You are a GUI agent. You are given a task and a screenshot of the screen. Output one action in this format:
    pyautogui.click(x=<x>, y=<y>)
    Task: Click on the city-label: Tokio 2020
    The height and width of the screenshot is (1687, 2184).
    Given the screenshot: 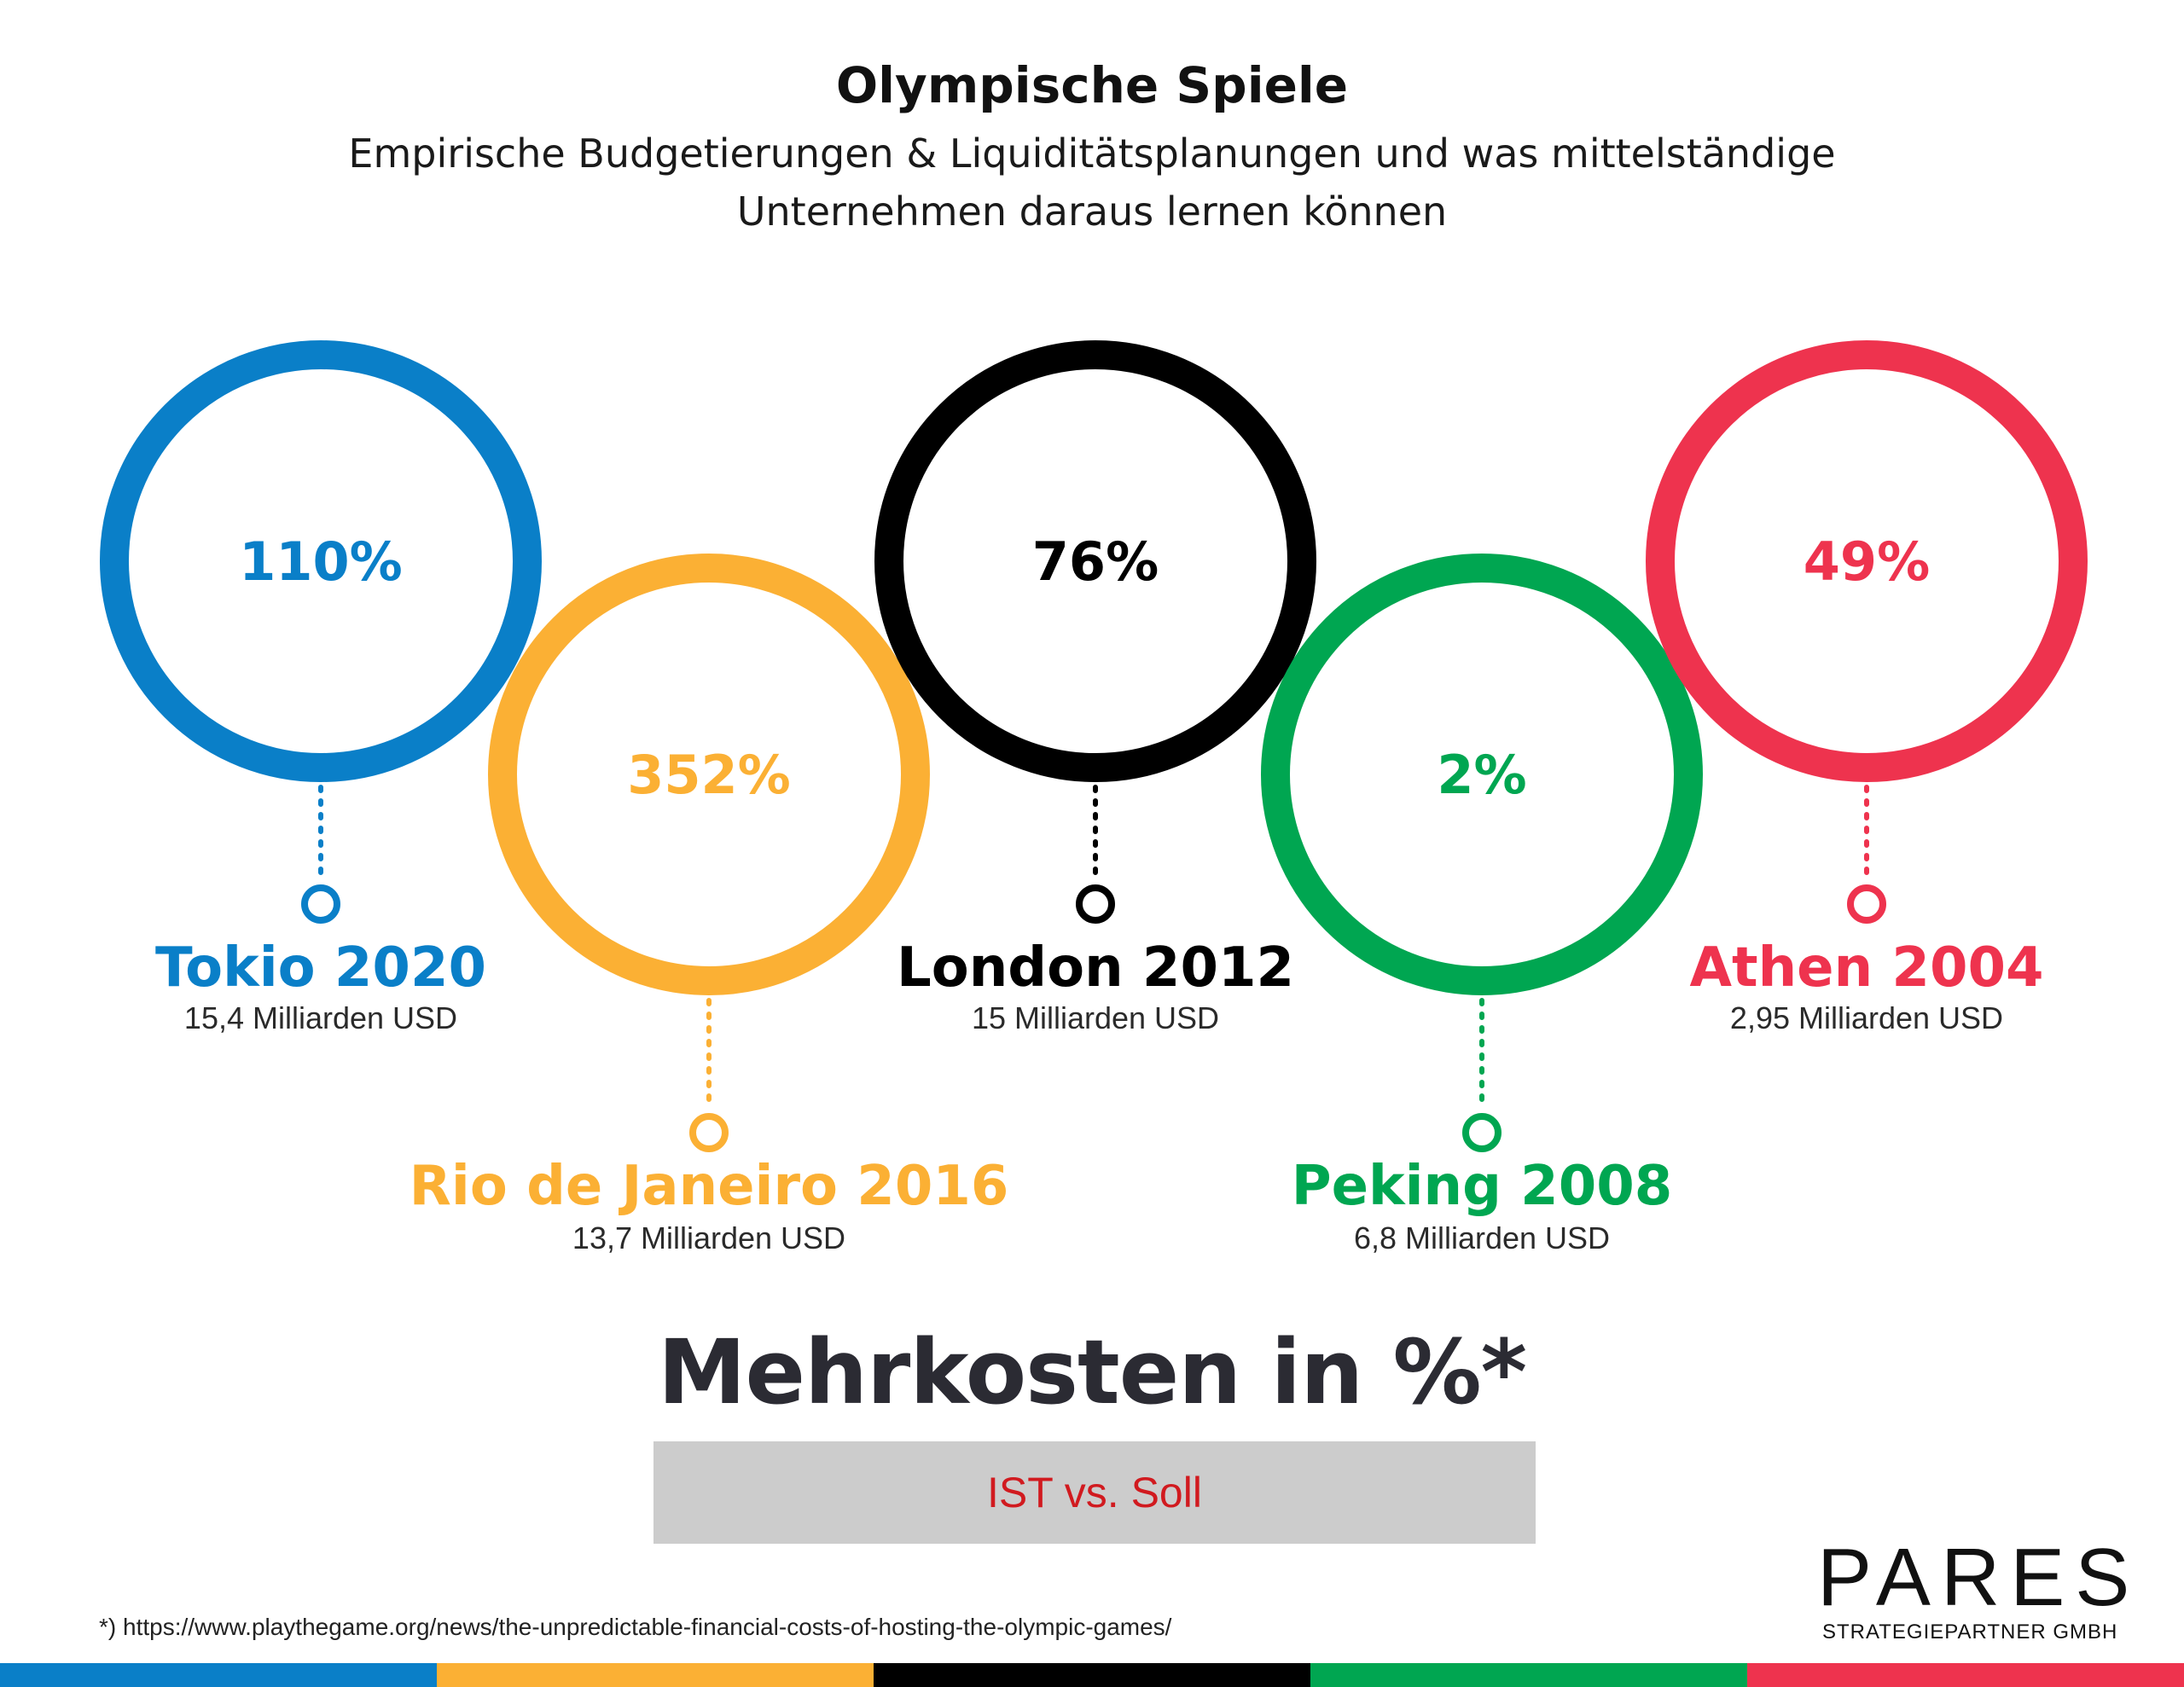 What is the action you would take?
    pyautogui.click(x=321, y=968)
    